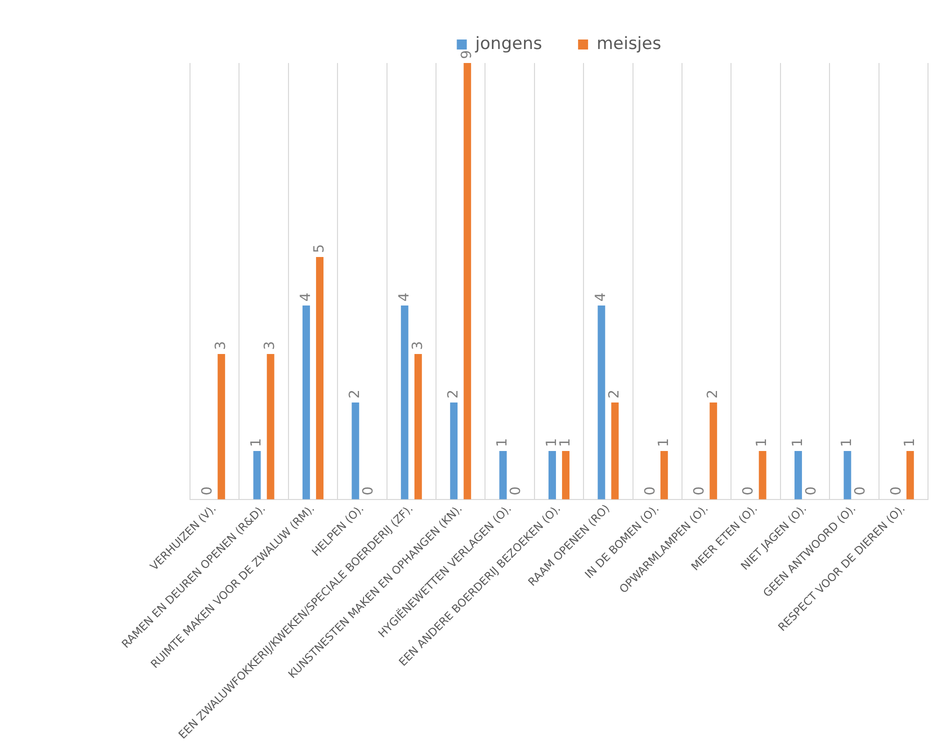  I want to click on legend-label: meisjes, so click(629, 44).